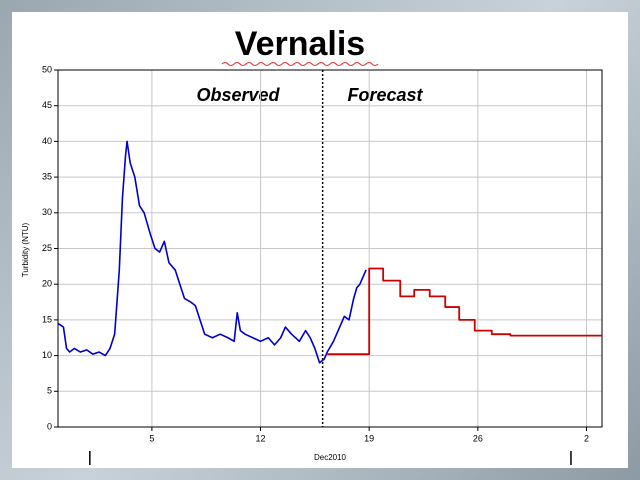  What do you see at coordinates (47, 141) in the screenshot?
I see `y-tick-label: 40` at bounding box center [47, 141].